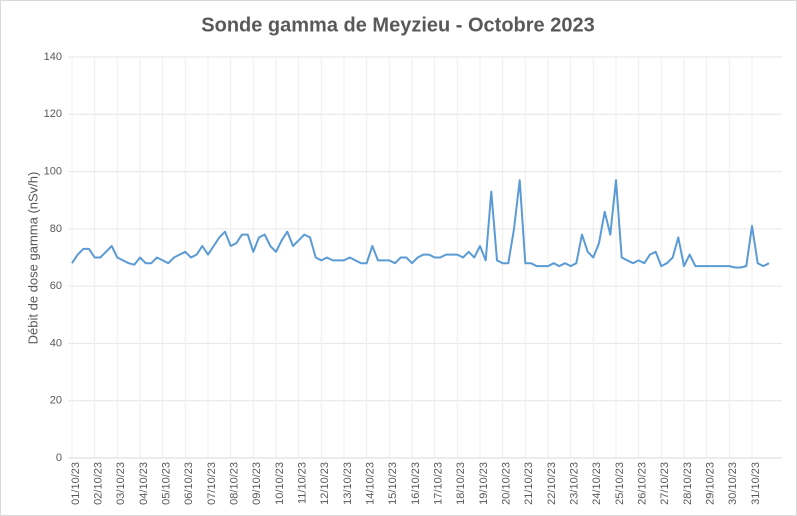 Image resolution: width=797 pixels, height=516 pixels. What do you see at coordinates (280, 483) in the screenshot?
I see `x-tick-label: 10/10/23` at bounding box center [280, 483].